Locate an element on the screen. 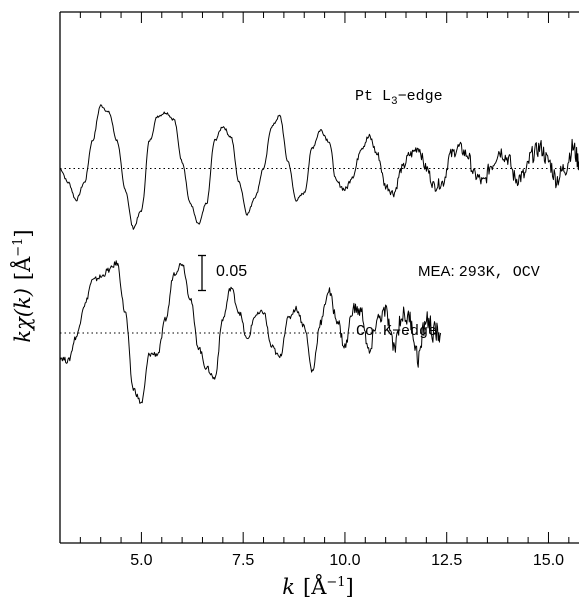 The height and width of the screenshot is (600, 579). pt-label-tail: −edge is located at coordinates (420, 96).